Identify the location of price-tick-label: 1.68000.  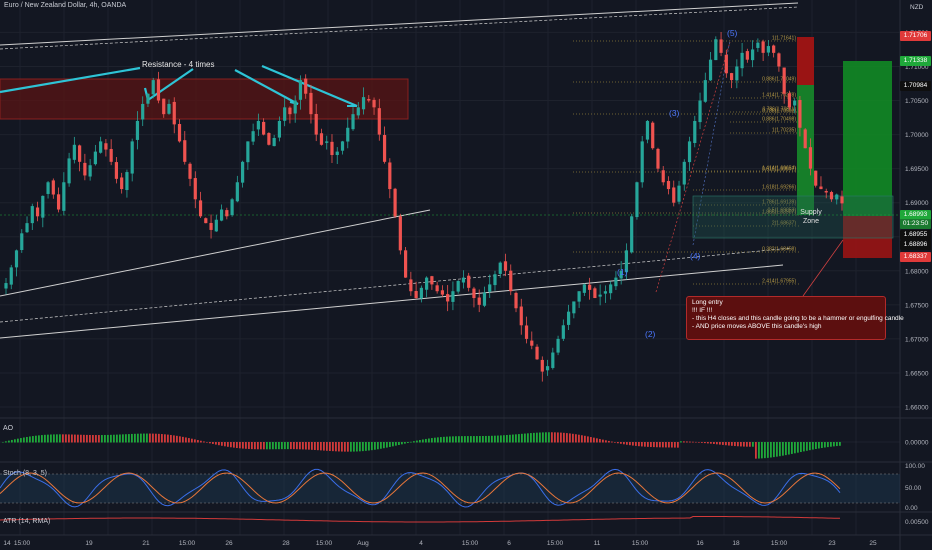
(917, 271).